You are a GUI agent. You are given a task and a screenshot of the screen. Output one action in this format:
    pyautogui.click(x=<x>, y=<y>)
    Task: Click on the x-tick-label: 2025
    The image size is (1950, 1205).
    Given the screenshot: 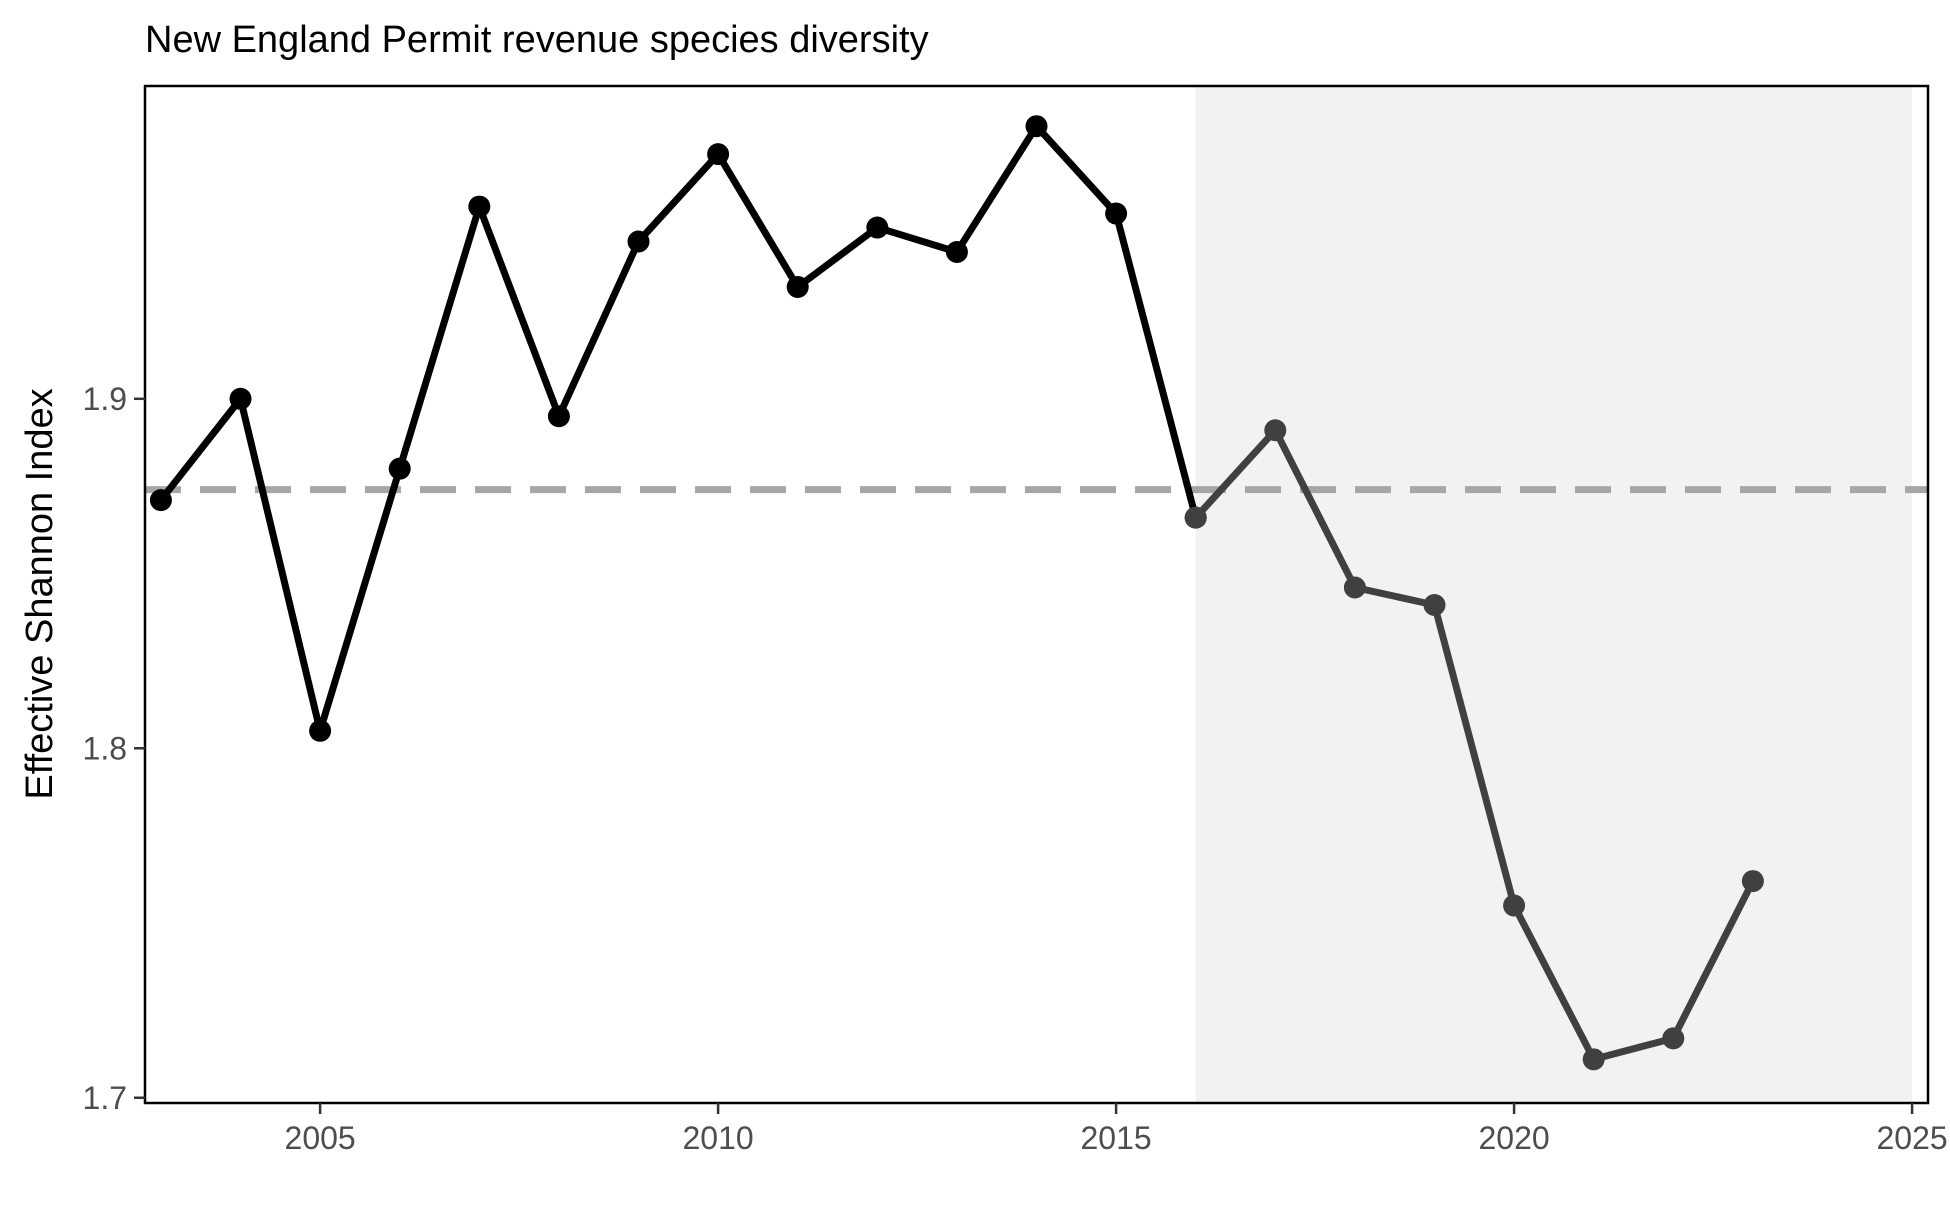 What is the action you would take?
    pyautogui.click(x=1911, y=1138)
    